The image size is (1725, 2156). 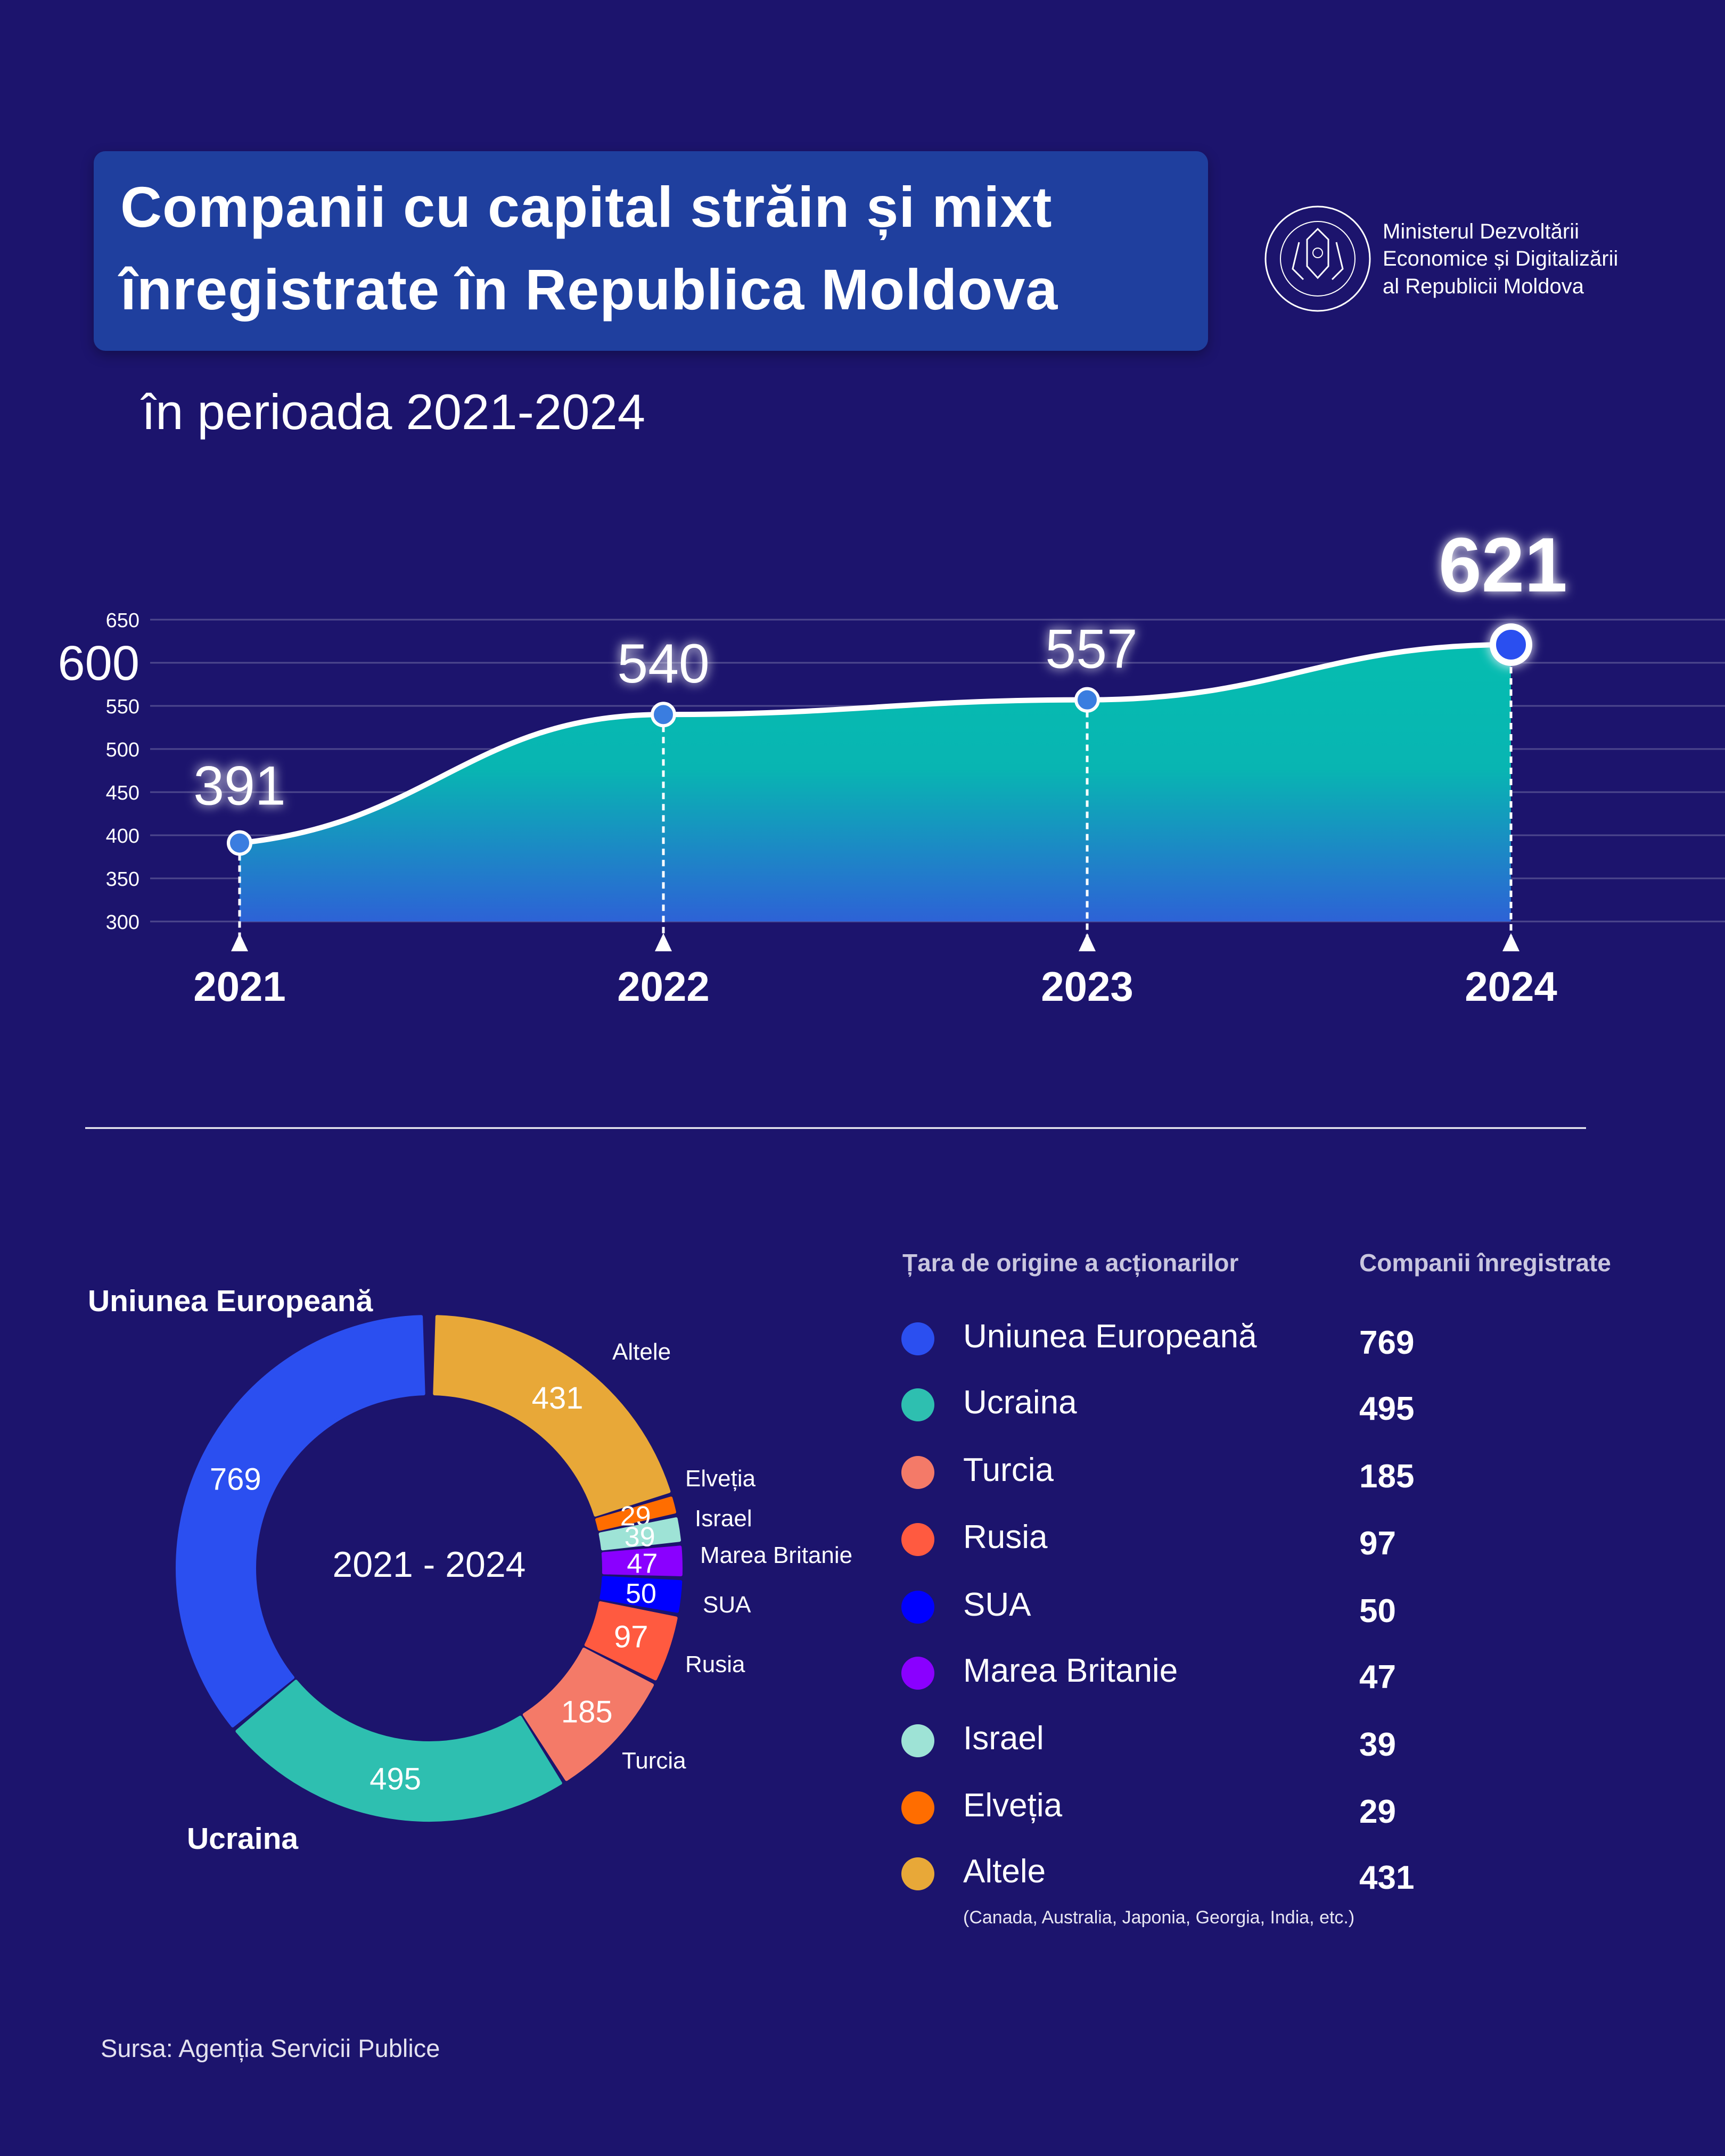 I want to click on legend-row: Ucraina 495, so click(x=1193, y=1405).